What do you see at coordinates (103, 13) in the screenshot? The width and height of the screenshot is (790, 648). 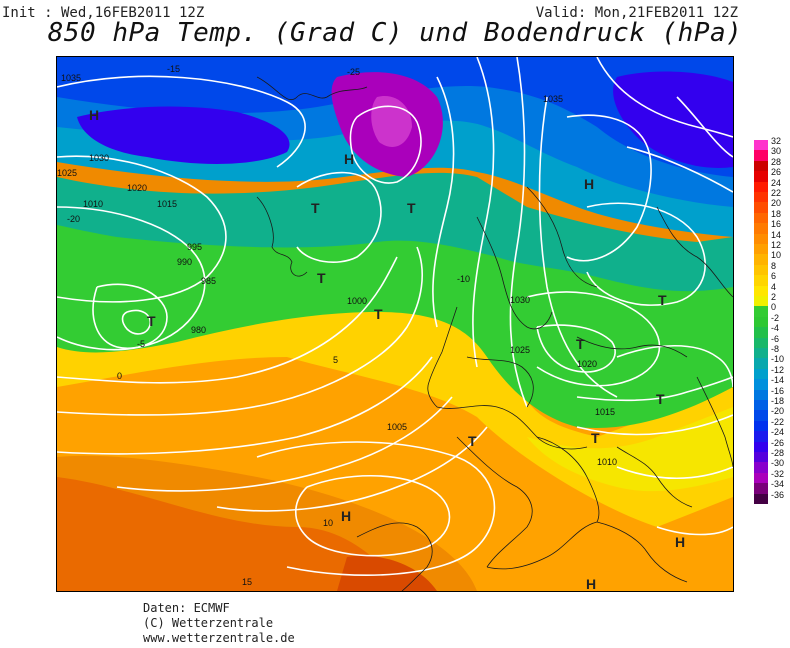 I see `init-time: Init : Wed,16FEB2011 12Z` at bounding box center [103, 13].